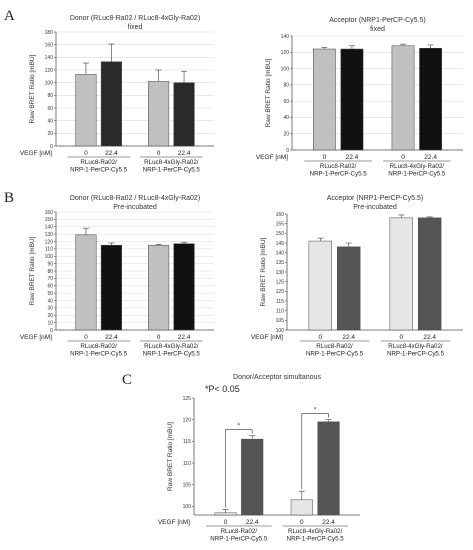 This screenshot has width=473, height=550. Describe the element at coordinates (9, 16) in the screenshot. I see `panel-label-a: A` at that location.